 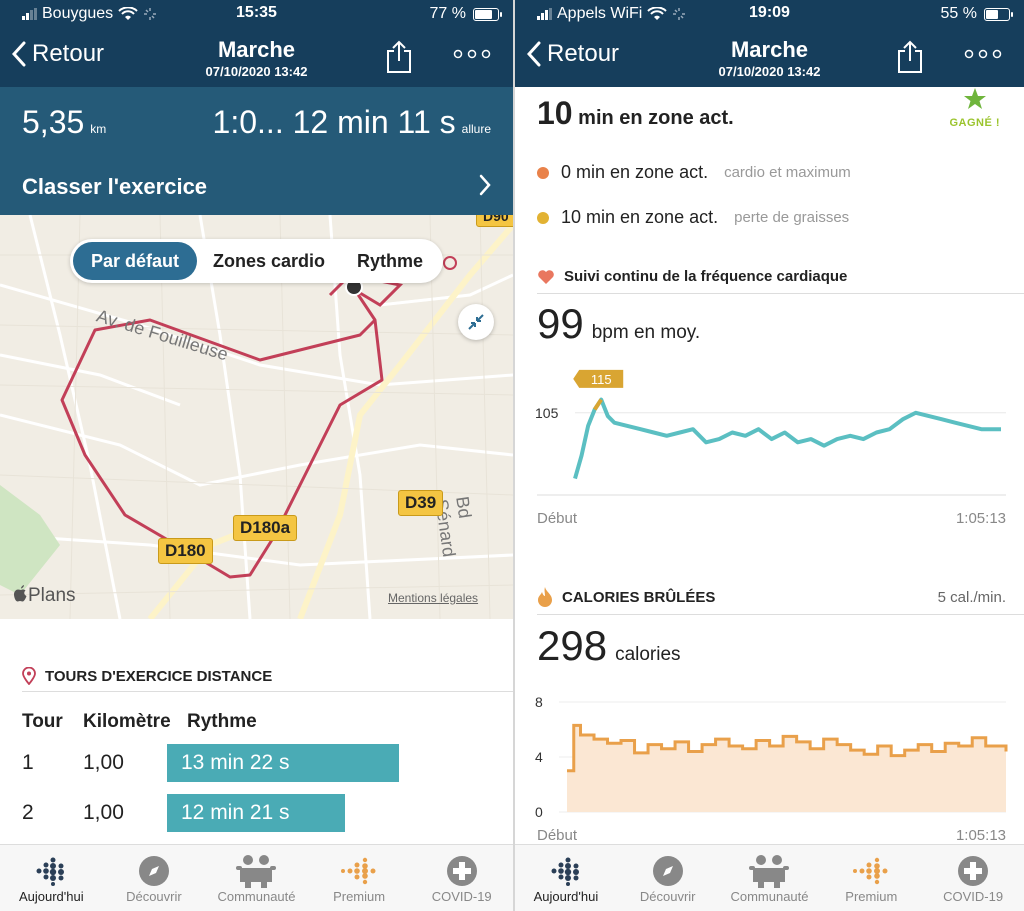 What do you see at coordinates (51, 896) in the screenshot?
I see `tab-label: Aujourd'hui` at bounding box center [51, 896].